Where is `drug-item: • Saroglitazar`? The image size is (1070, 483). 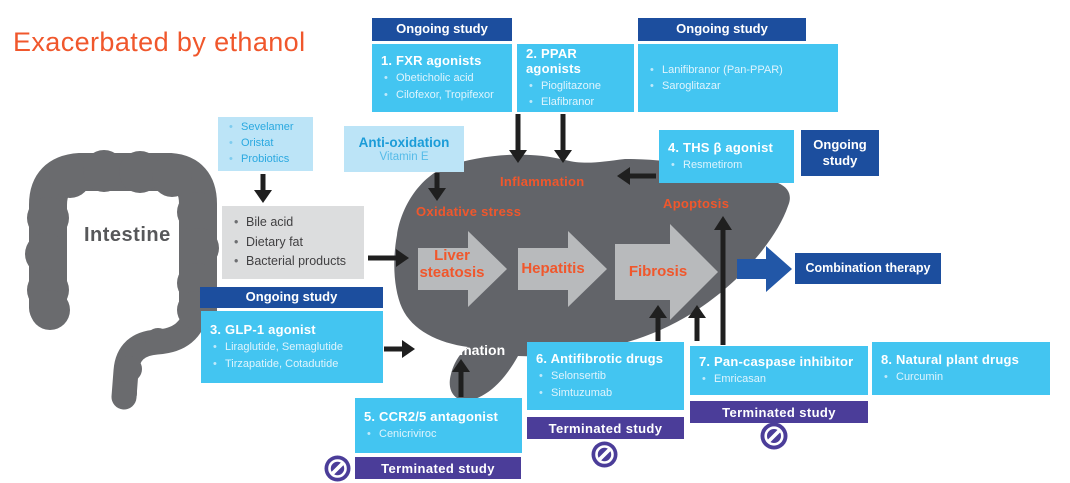 drug-item: • Saroglitazar is located at coordinates (738, 86).